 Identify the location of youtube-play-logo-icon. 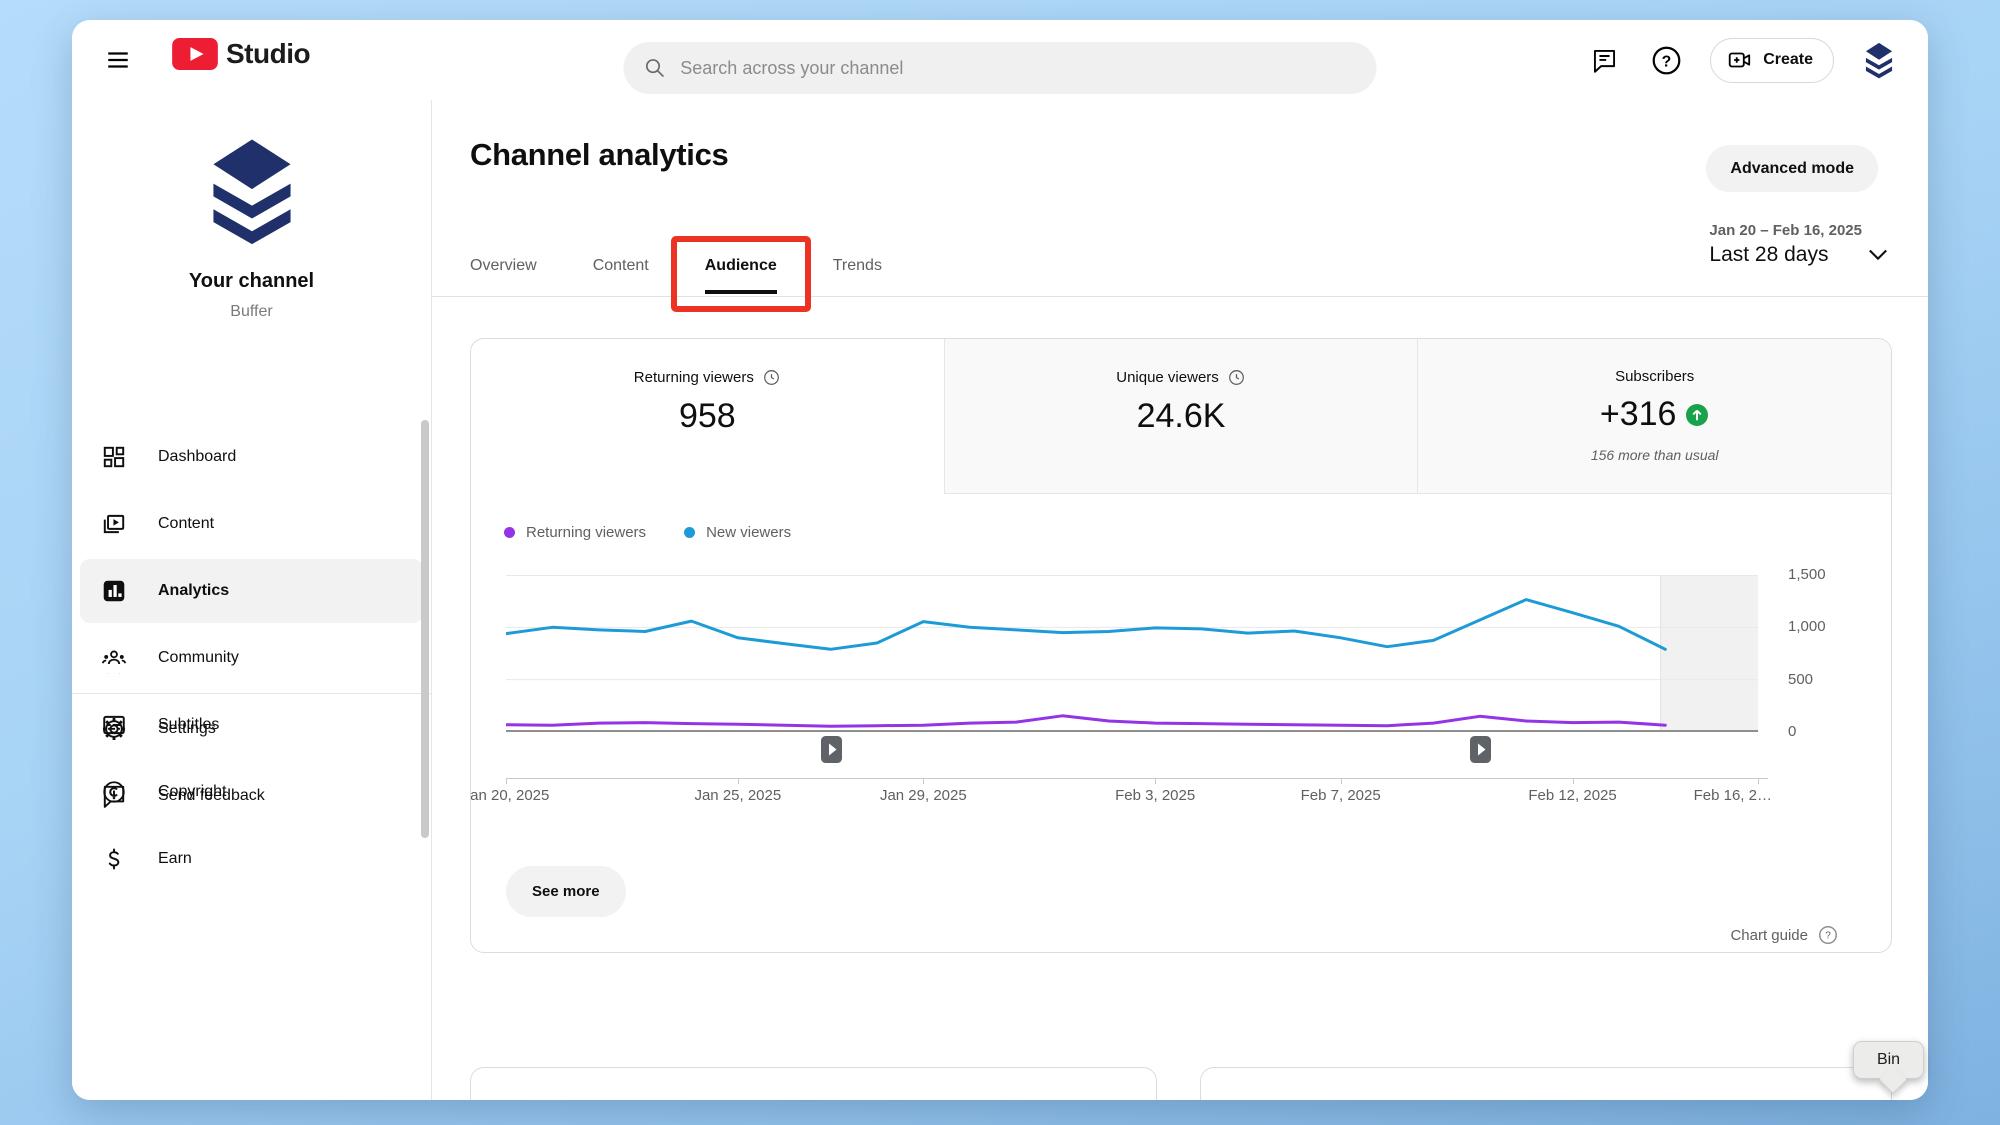
(195, 54).